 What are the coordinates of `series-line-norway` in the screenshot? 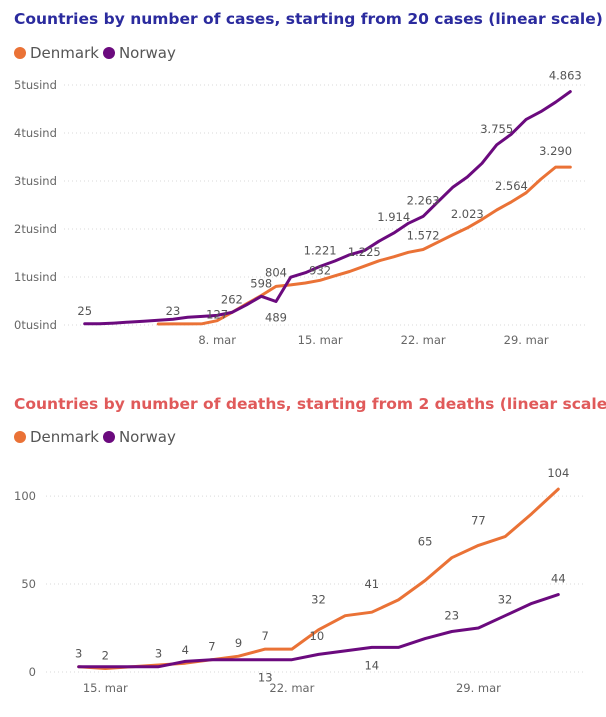 It's located at (318, 631).